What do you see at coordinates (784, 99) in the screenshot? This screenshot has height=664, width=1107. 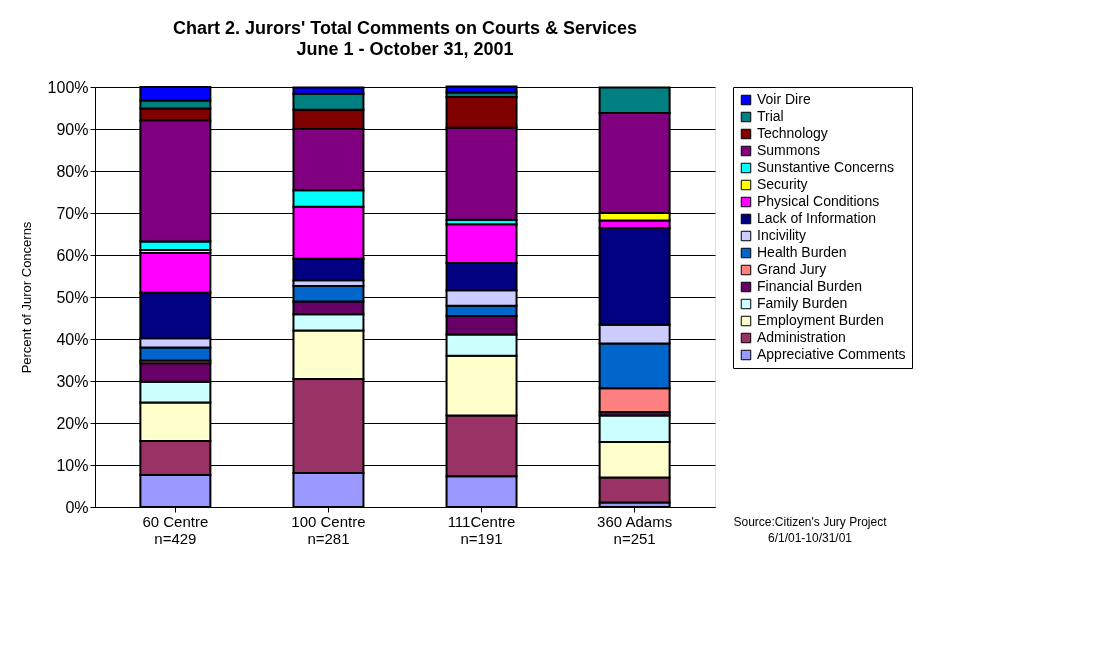 I see `legend-label: Voir Dire` at bounding box center [784, 99].